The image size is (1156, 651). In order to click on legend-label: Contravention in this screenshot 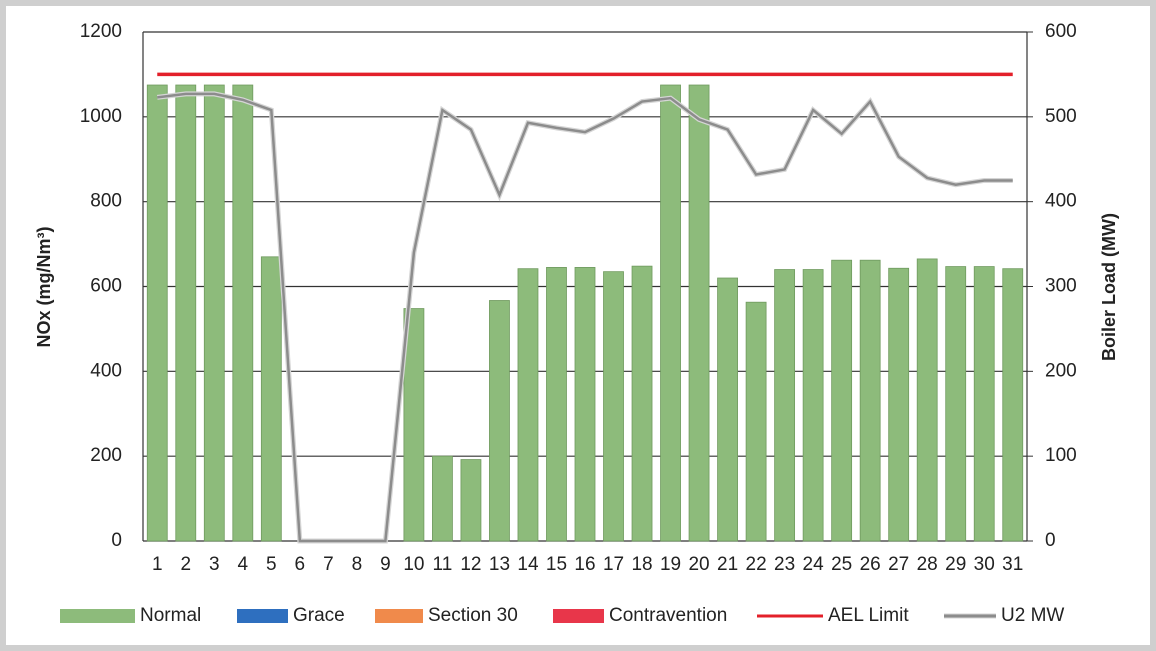, I will do `click(668, 615)`.